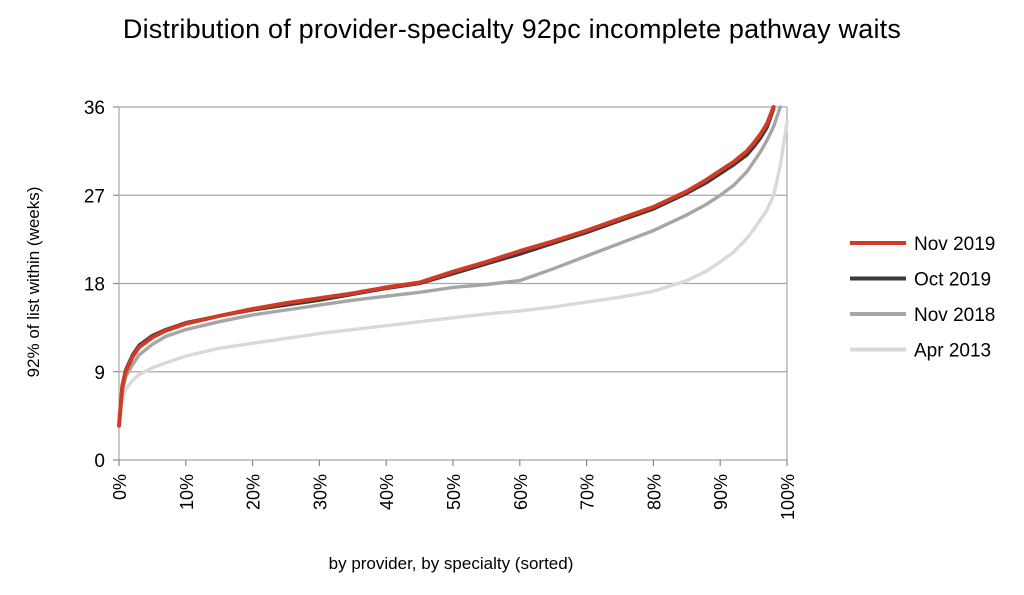 This screenshot has height=595, width=1024. Describe the element at coordinates (387, 492) in the screenshot. I see `x-tick-label: 40%` at that location.